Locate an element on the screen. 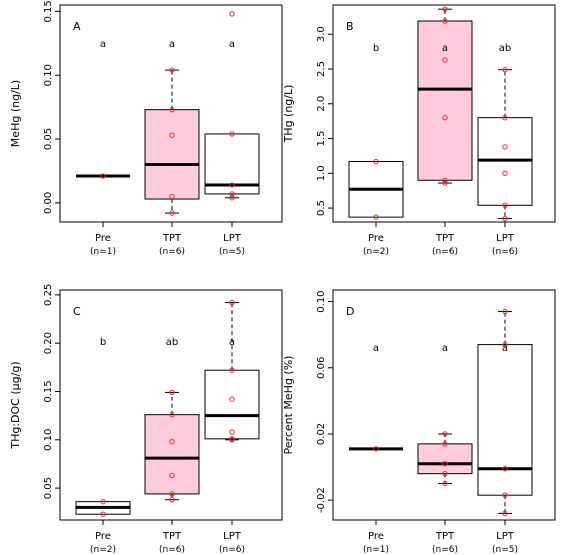  y-tick-label: 3.0 is located at coordinates (321, 34).